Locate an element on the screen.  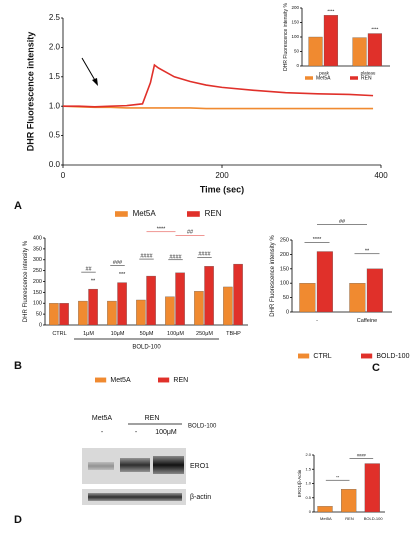
y-tick-label: 300 is located at coordinates (37, 260).